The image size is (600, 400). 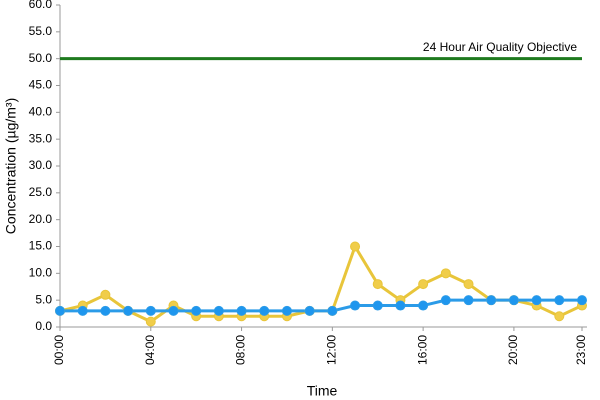 What do you see at coordinates (41, 165) in the screenshot?
I see `y-tick-label: 30.0` at bounding box center [41, 165].